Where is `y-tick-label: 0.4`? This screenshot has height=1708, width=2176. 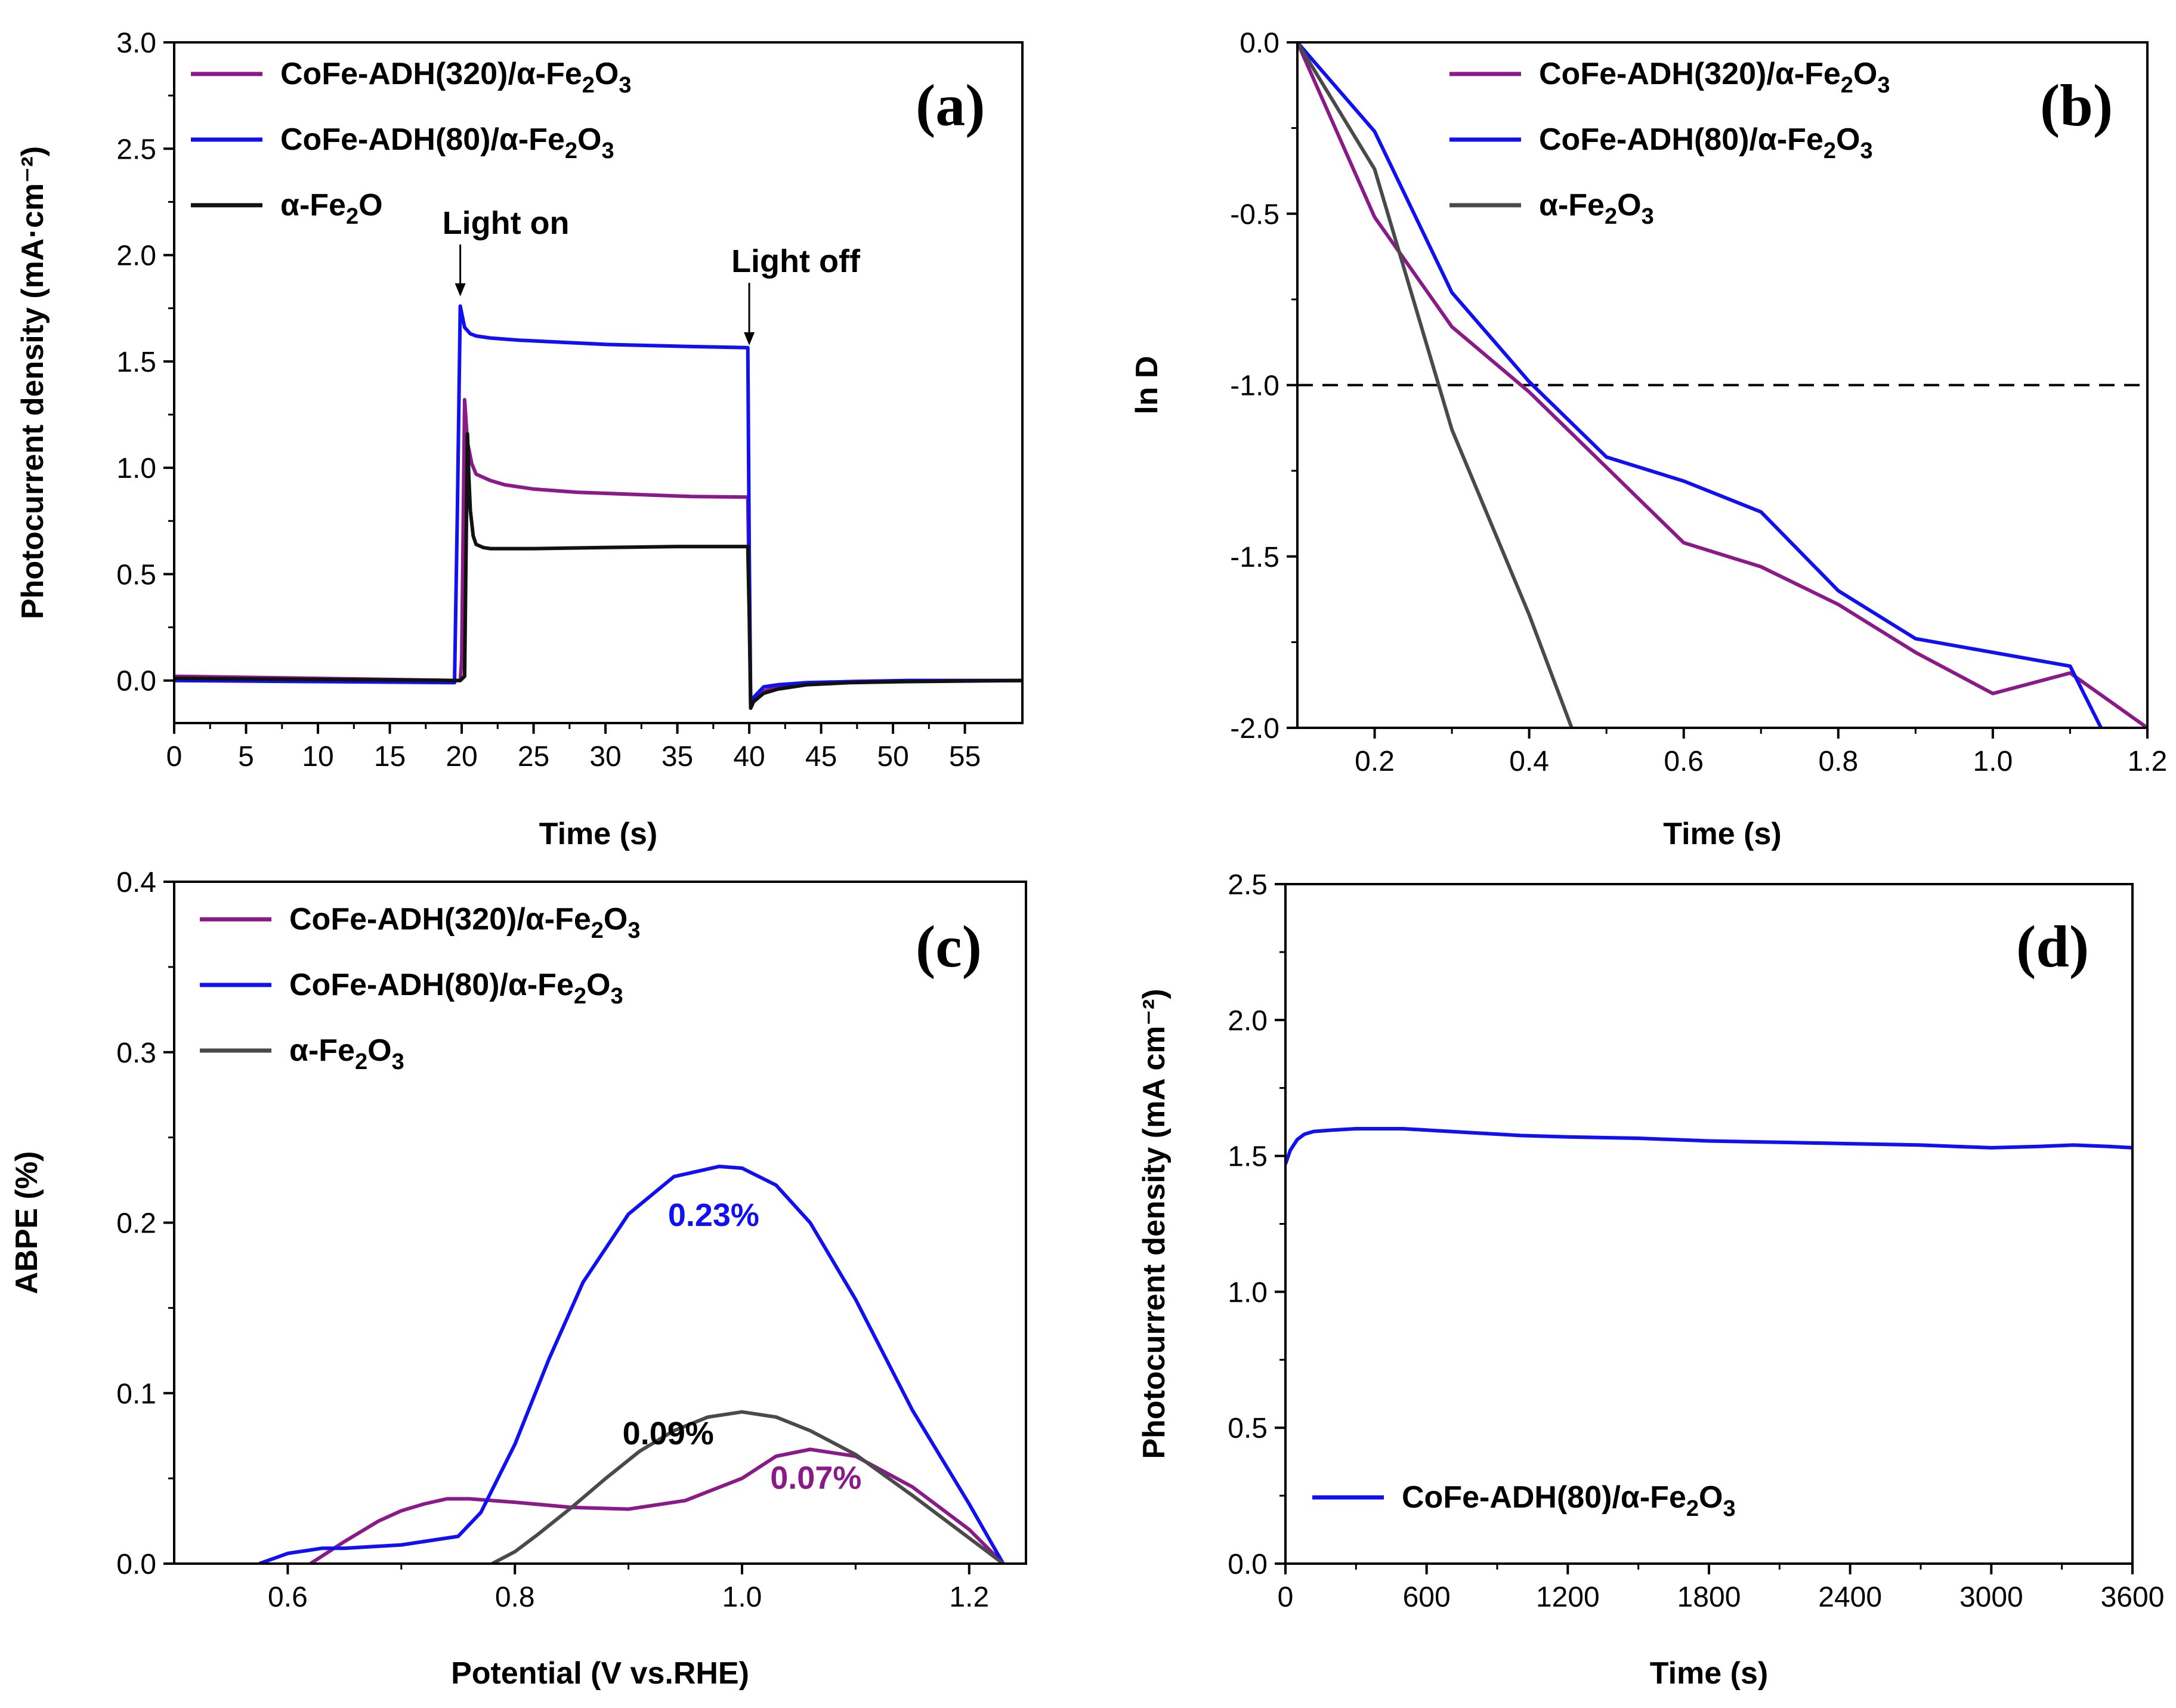
y-tick-label: 0.4 is located at coordinates (136, 882).